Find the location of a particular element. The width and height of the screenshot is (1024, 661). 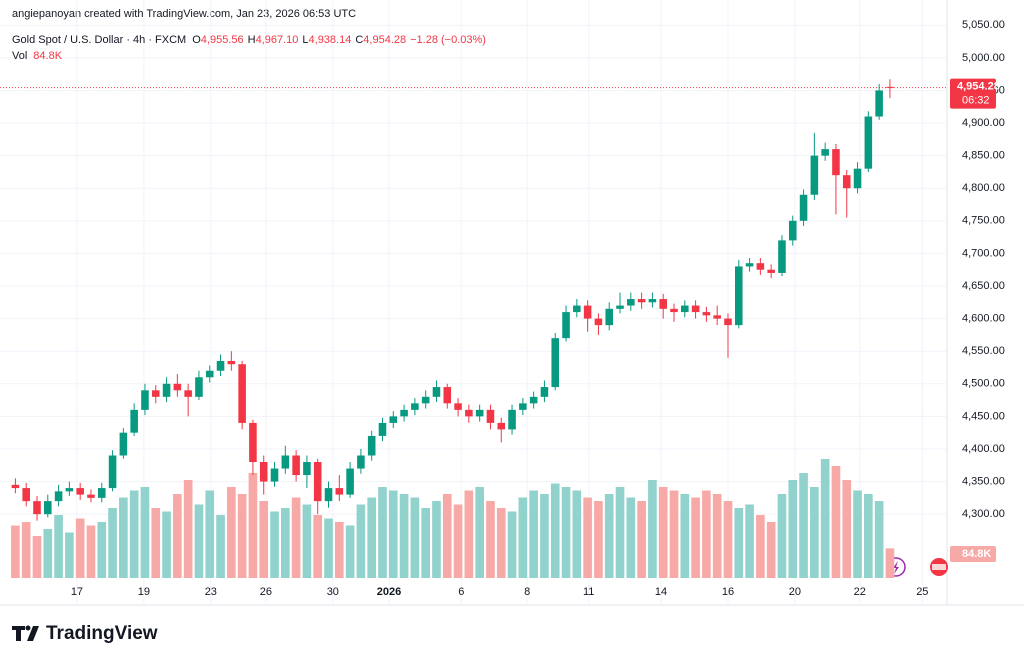

country-flag is located at coordinates (939, 567).